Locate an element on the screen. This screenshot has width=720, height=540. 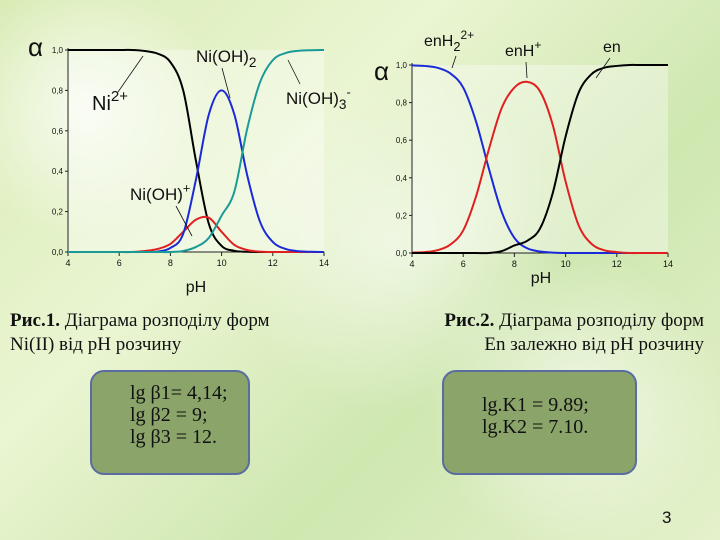
pointer-enh is located at coordinates (526, 70).